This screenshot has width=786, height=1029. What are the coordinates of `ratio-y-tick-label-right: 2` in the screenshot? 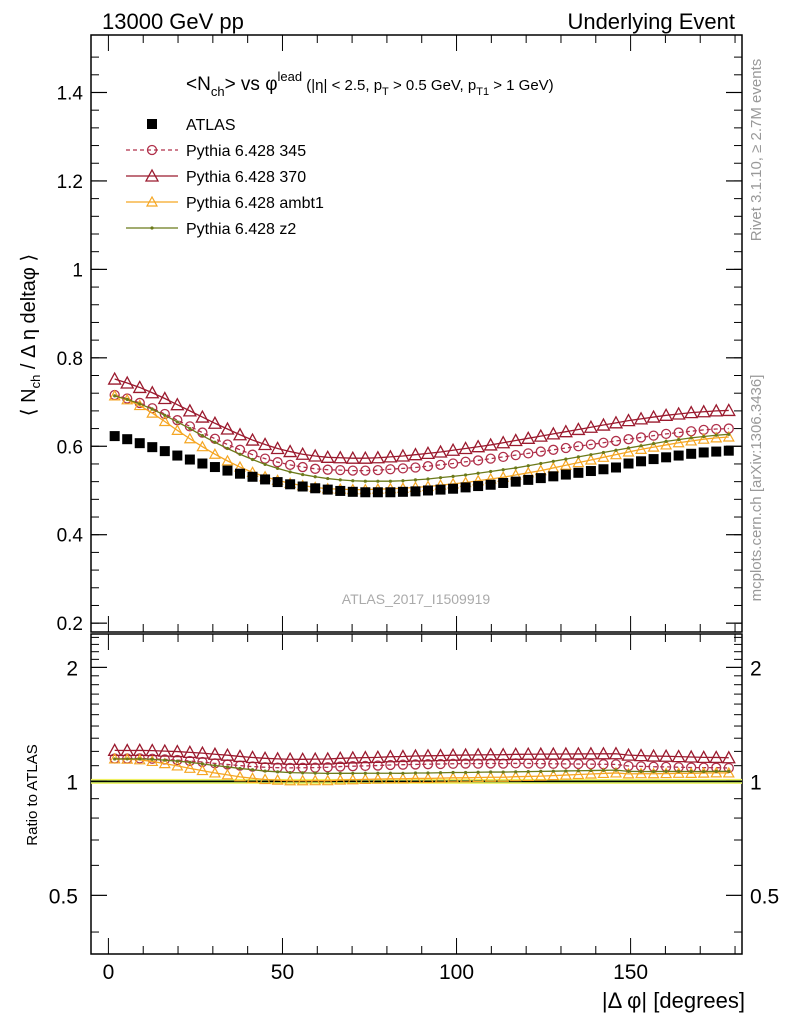 It's located at (756, 668).